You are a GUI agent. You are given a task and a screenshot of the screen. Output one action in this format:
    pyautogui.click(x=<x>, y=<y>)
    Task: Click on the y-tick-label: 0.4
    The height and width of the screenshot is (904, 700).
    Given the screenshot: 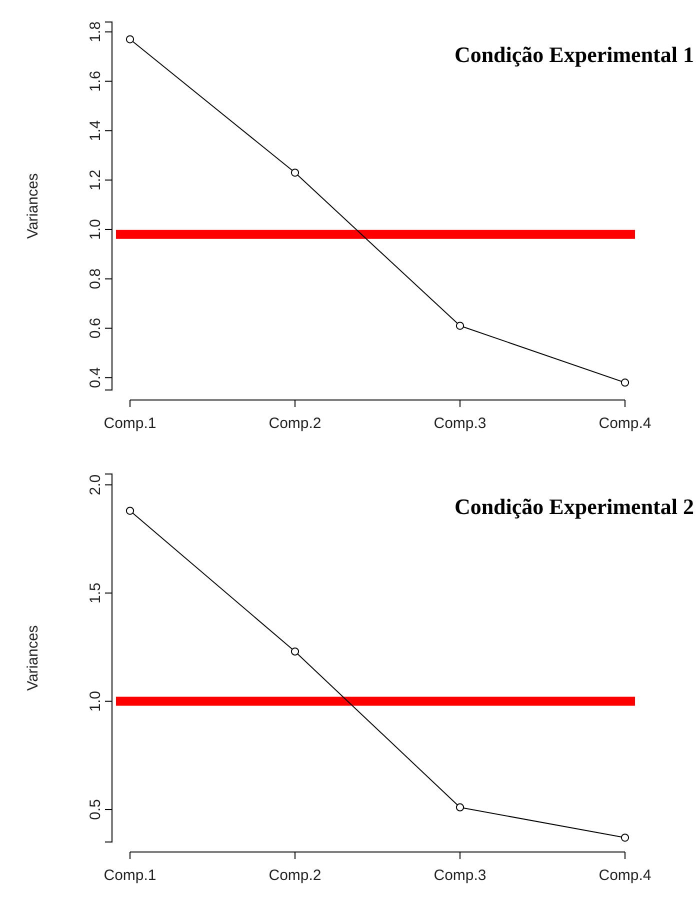 What is the action you would take?
    pyautogui.click(x=95, y=377)
    